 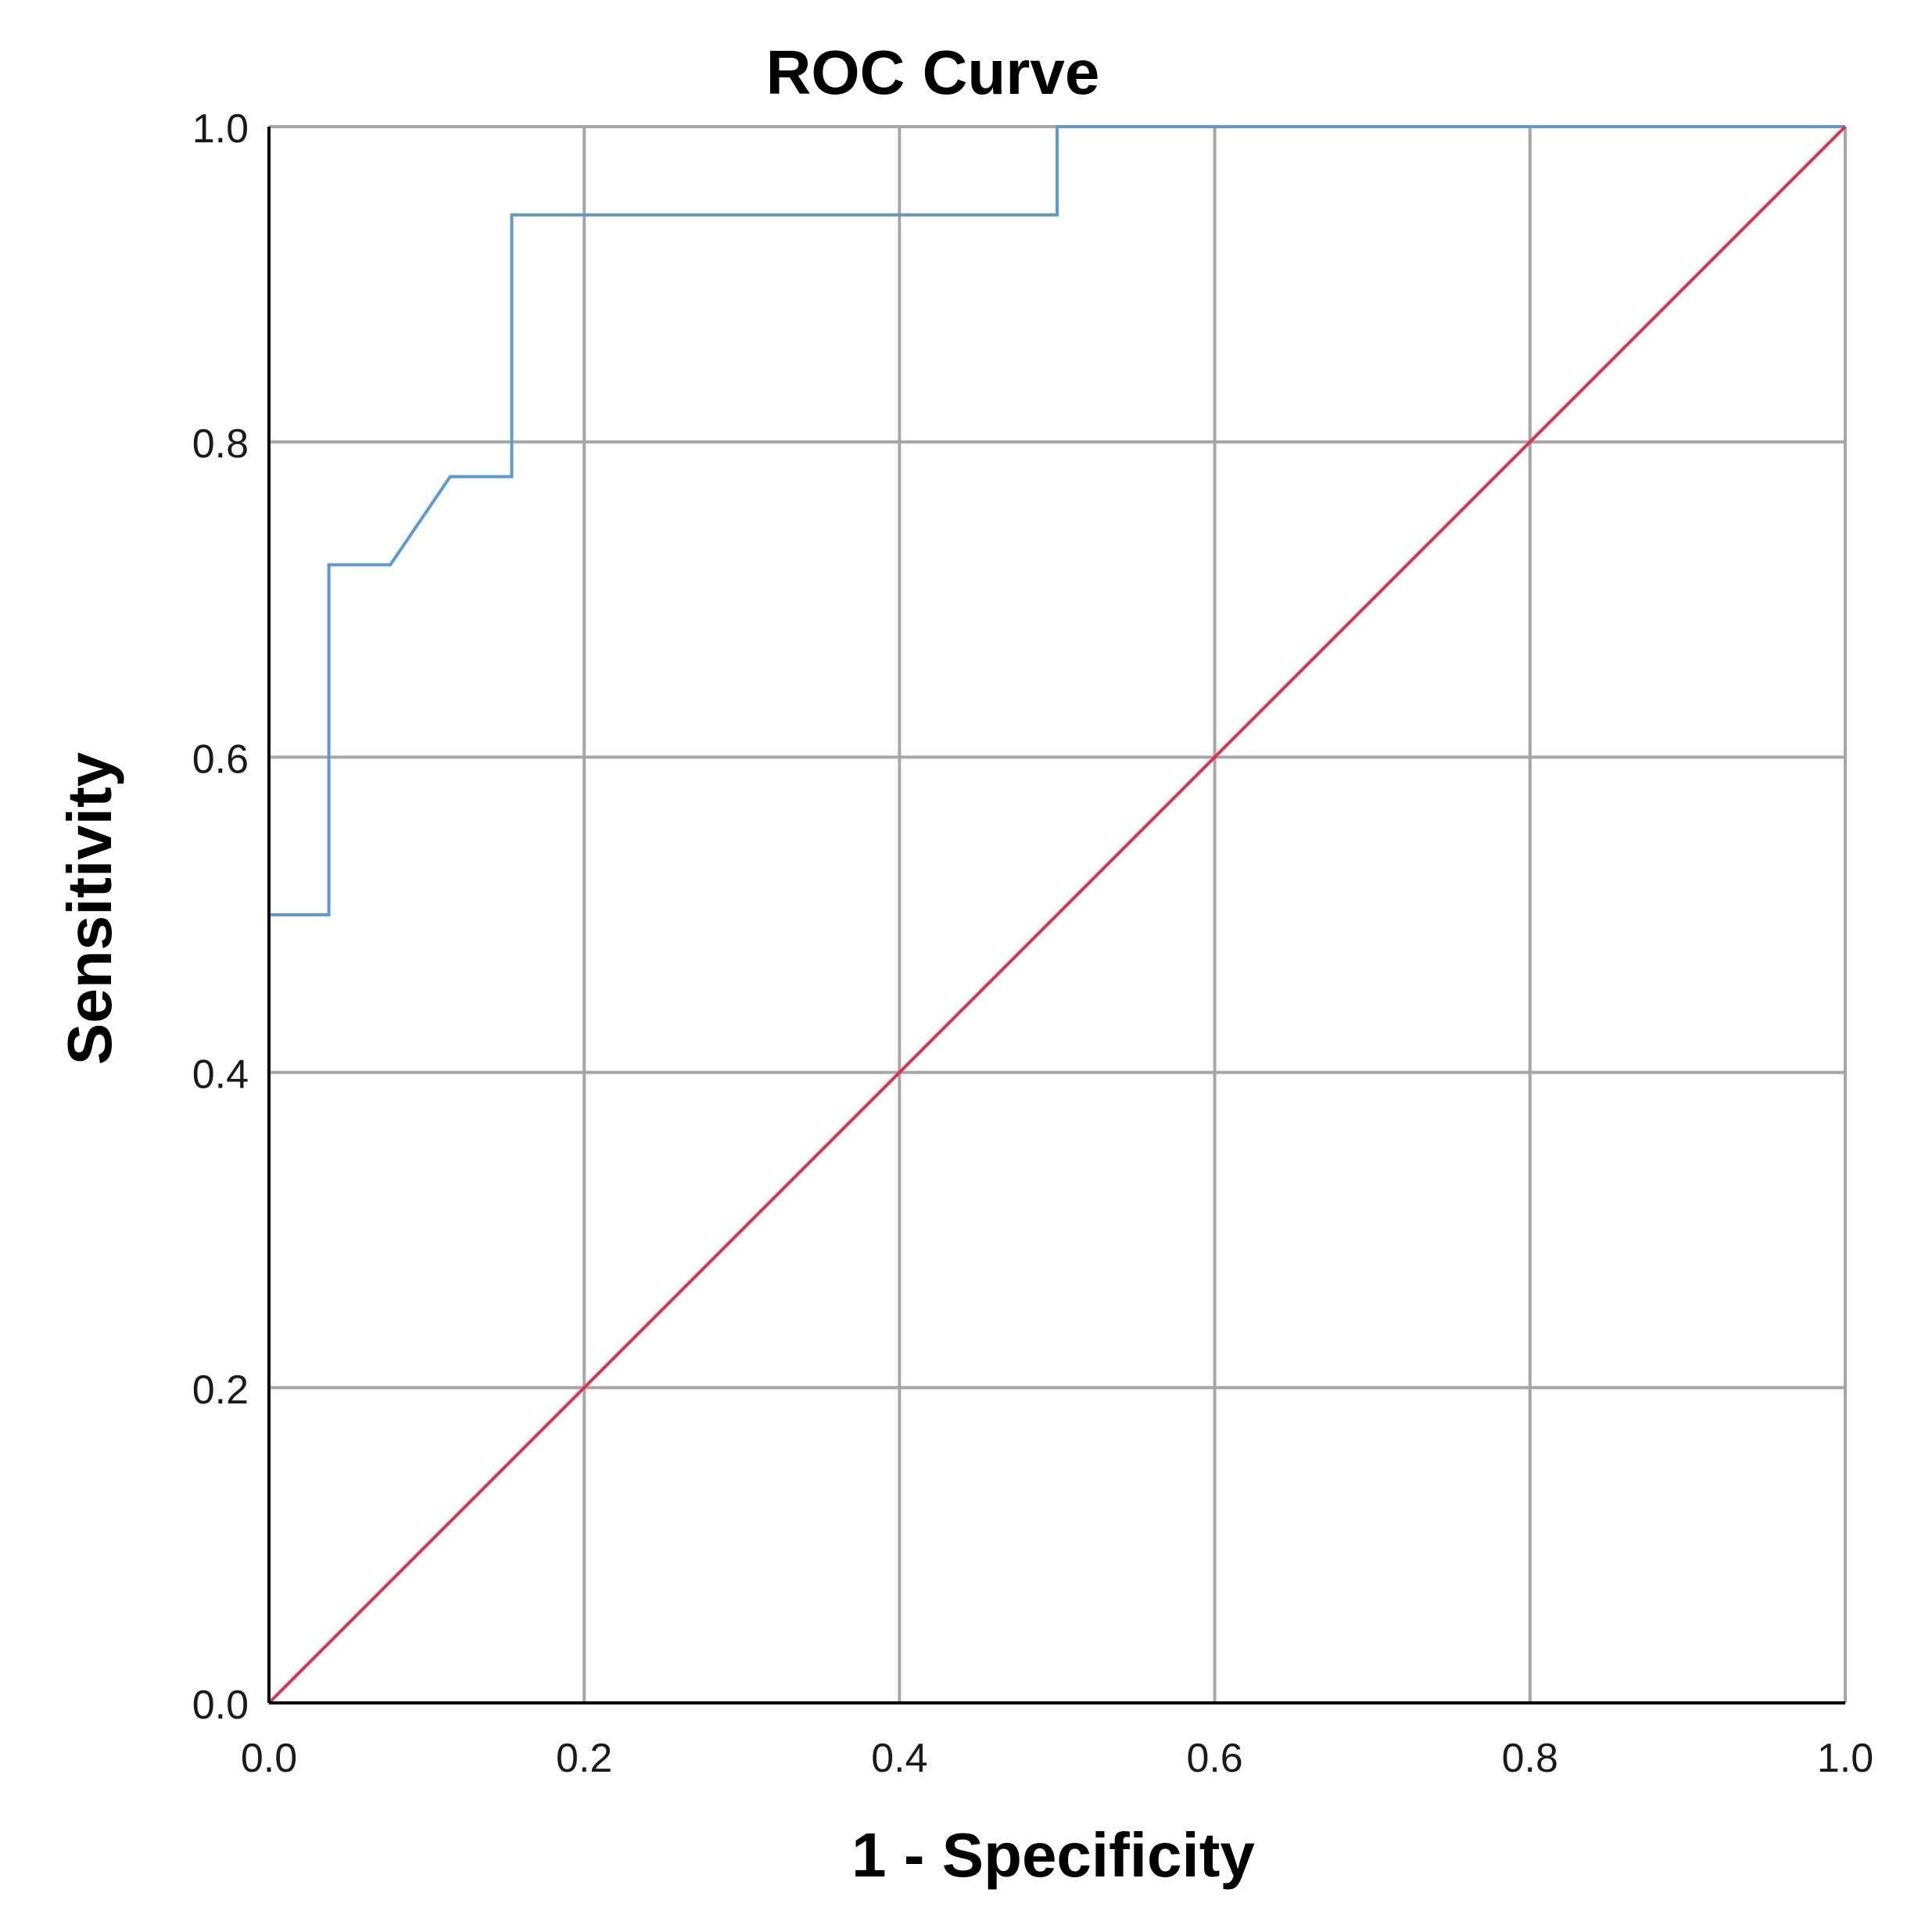 What do you see at coordinates (220, 1075) in the screenshot?
I see `y-tick-label: 0.4` at bounding box center [220, 1075].